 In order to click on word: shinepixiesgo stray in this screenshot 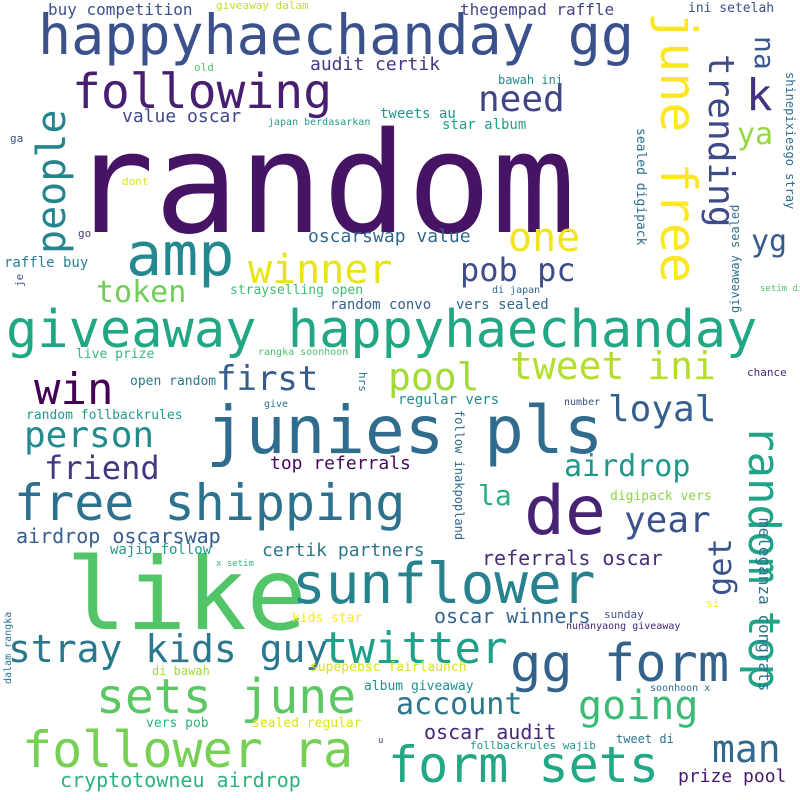, I will do `click(790, 141)`.